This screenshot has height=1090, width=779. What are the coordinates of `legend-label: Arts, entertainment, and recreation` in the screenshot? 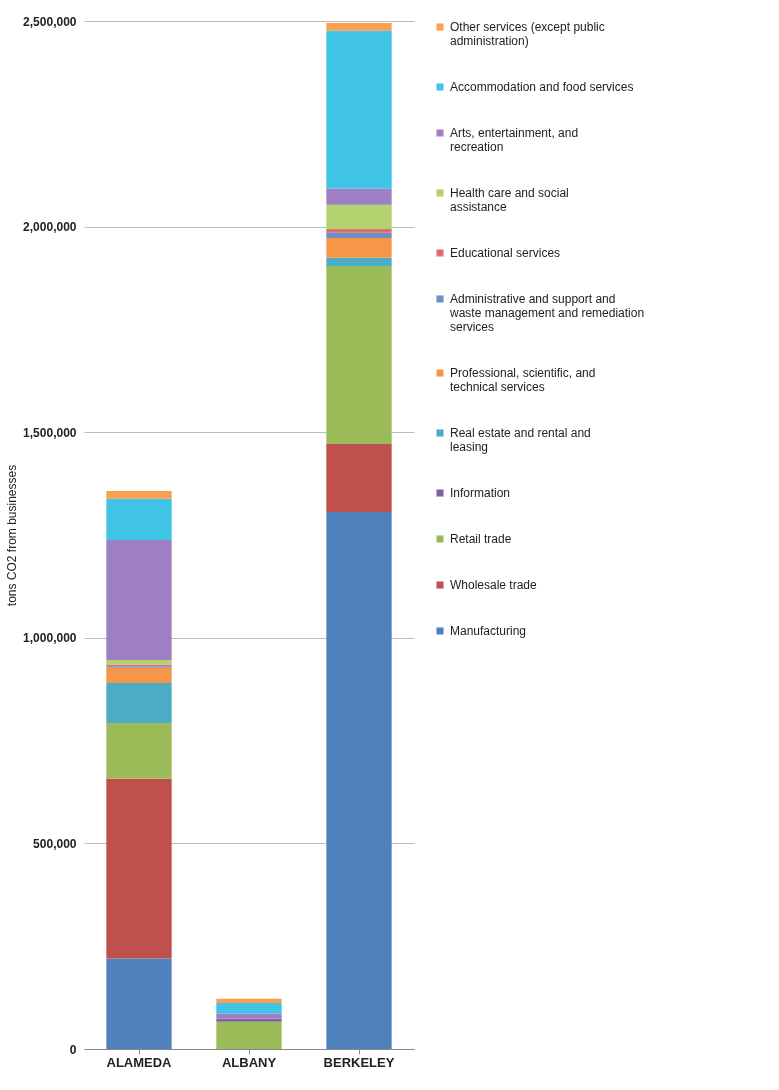 It's located at (514, 140).